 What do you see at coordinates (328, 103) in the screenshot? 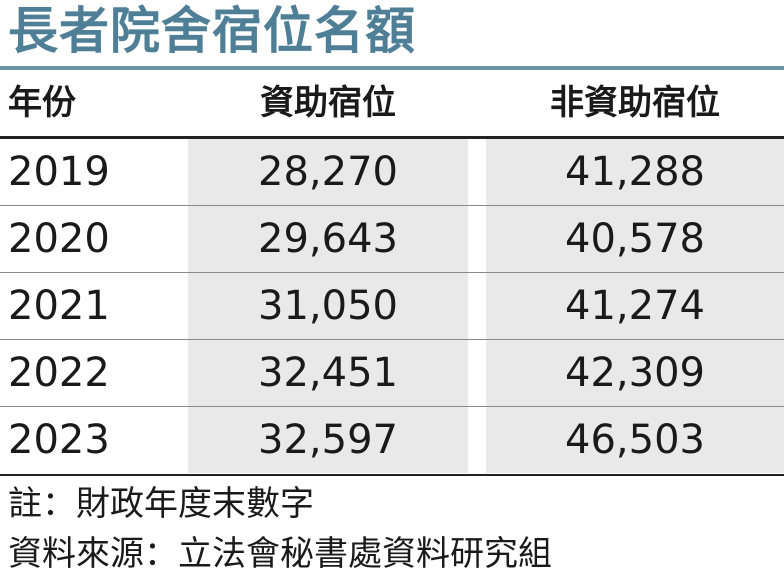
I see `header-subsidised: 資助宿位` at bounding box center [328, 103].